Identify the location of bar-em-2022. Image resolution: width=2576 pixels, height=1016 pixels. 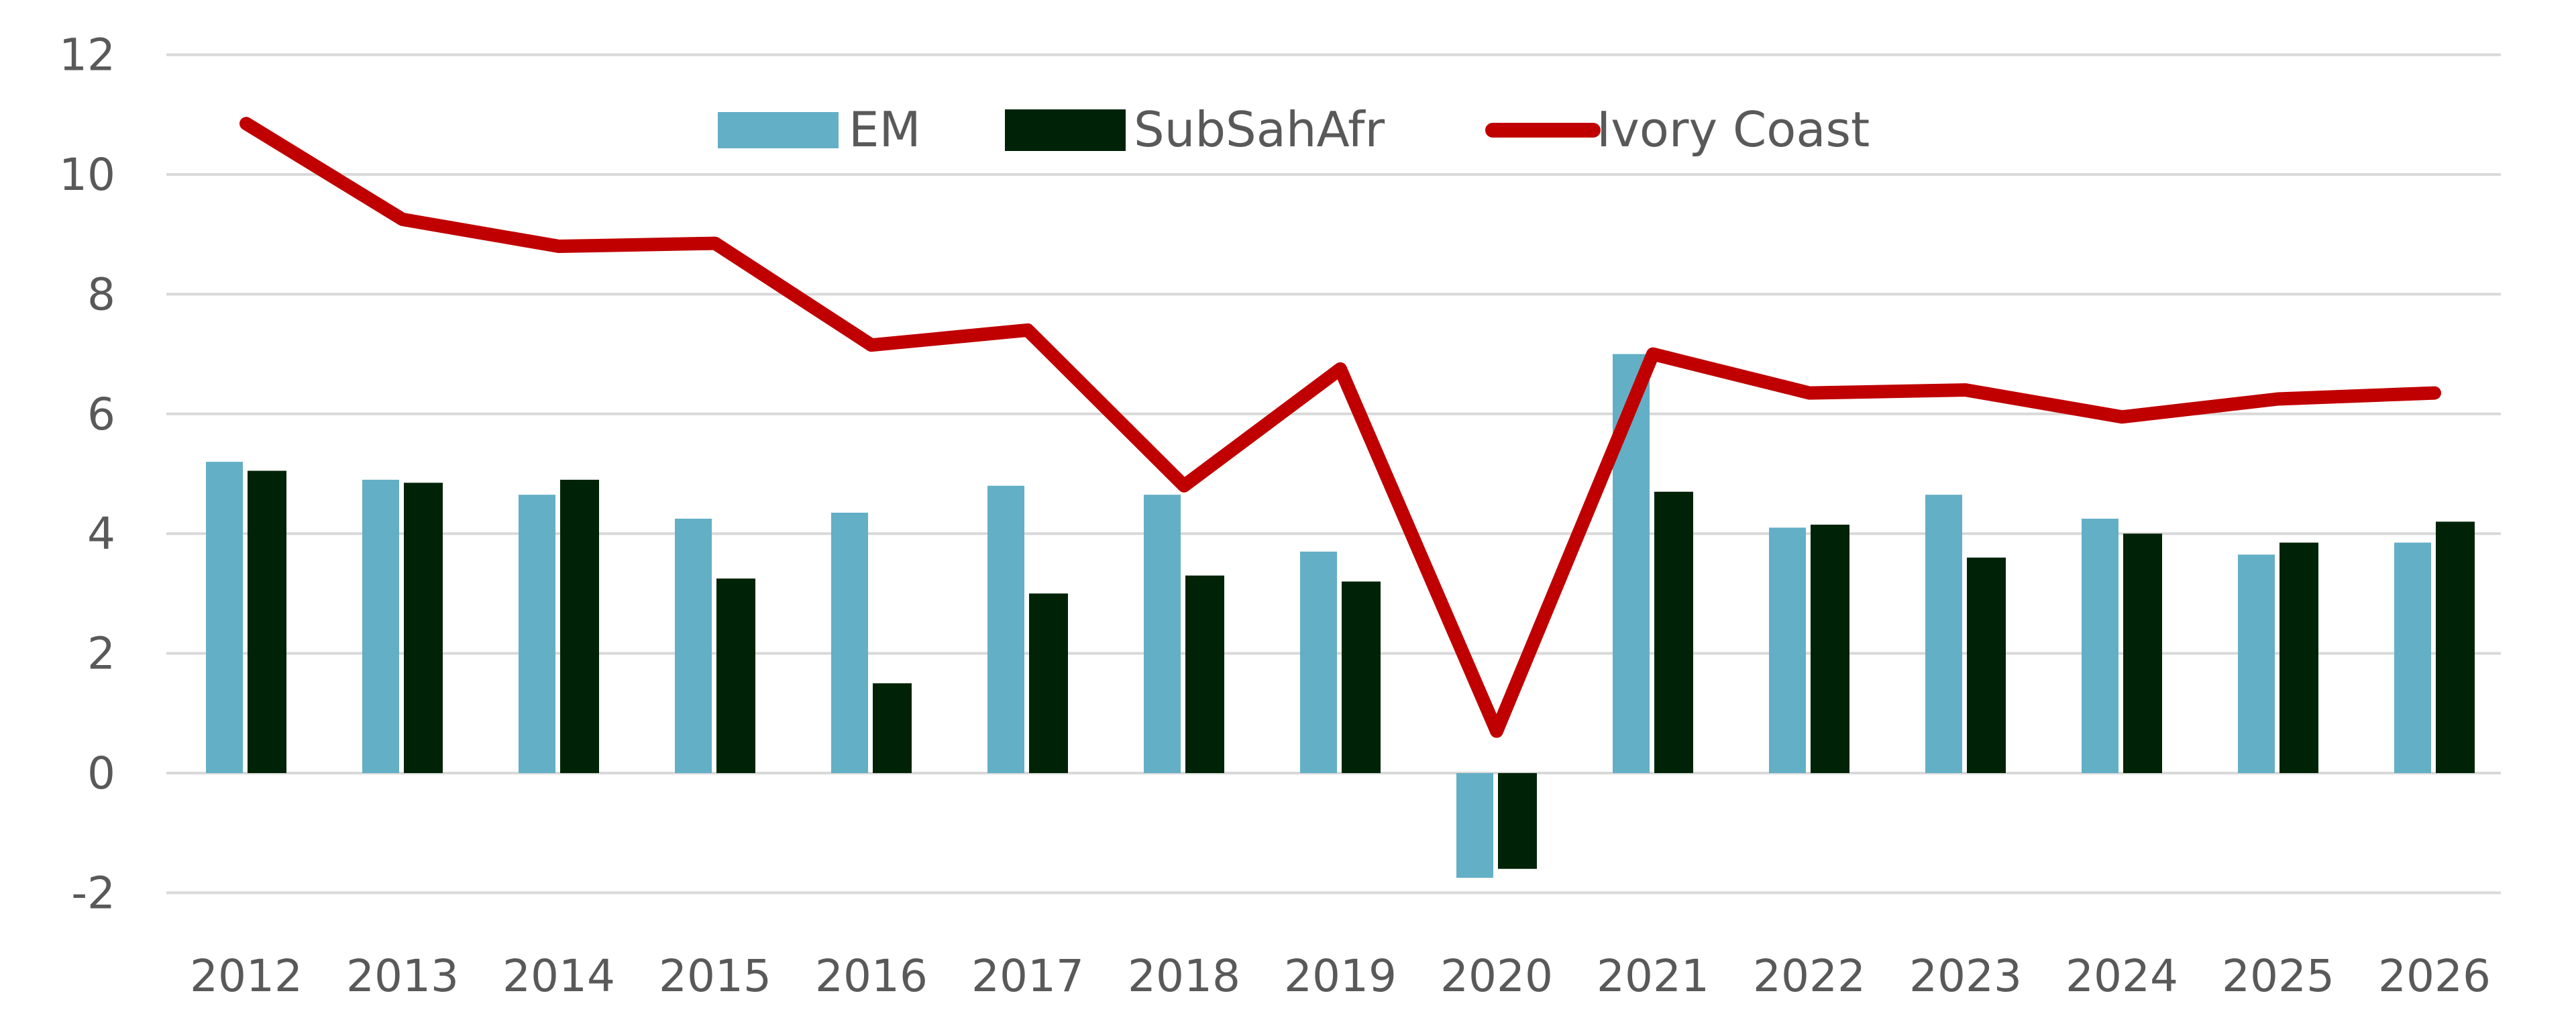
(1787, 650).